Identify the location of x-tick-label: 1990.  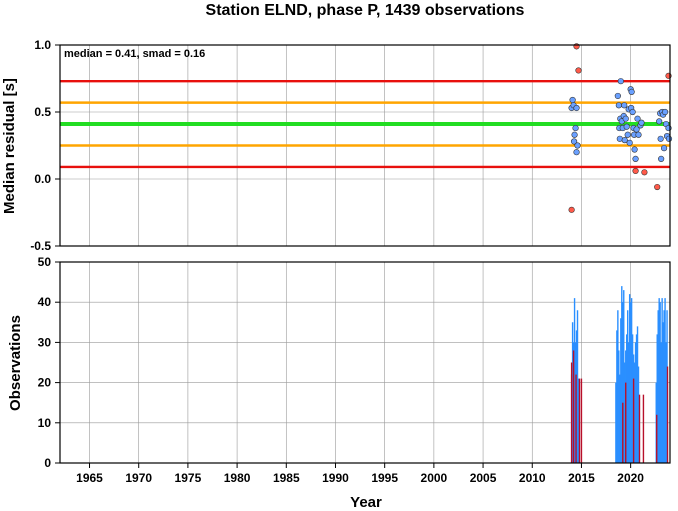
(335, 478).